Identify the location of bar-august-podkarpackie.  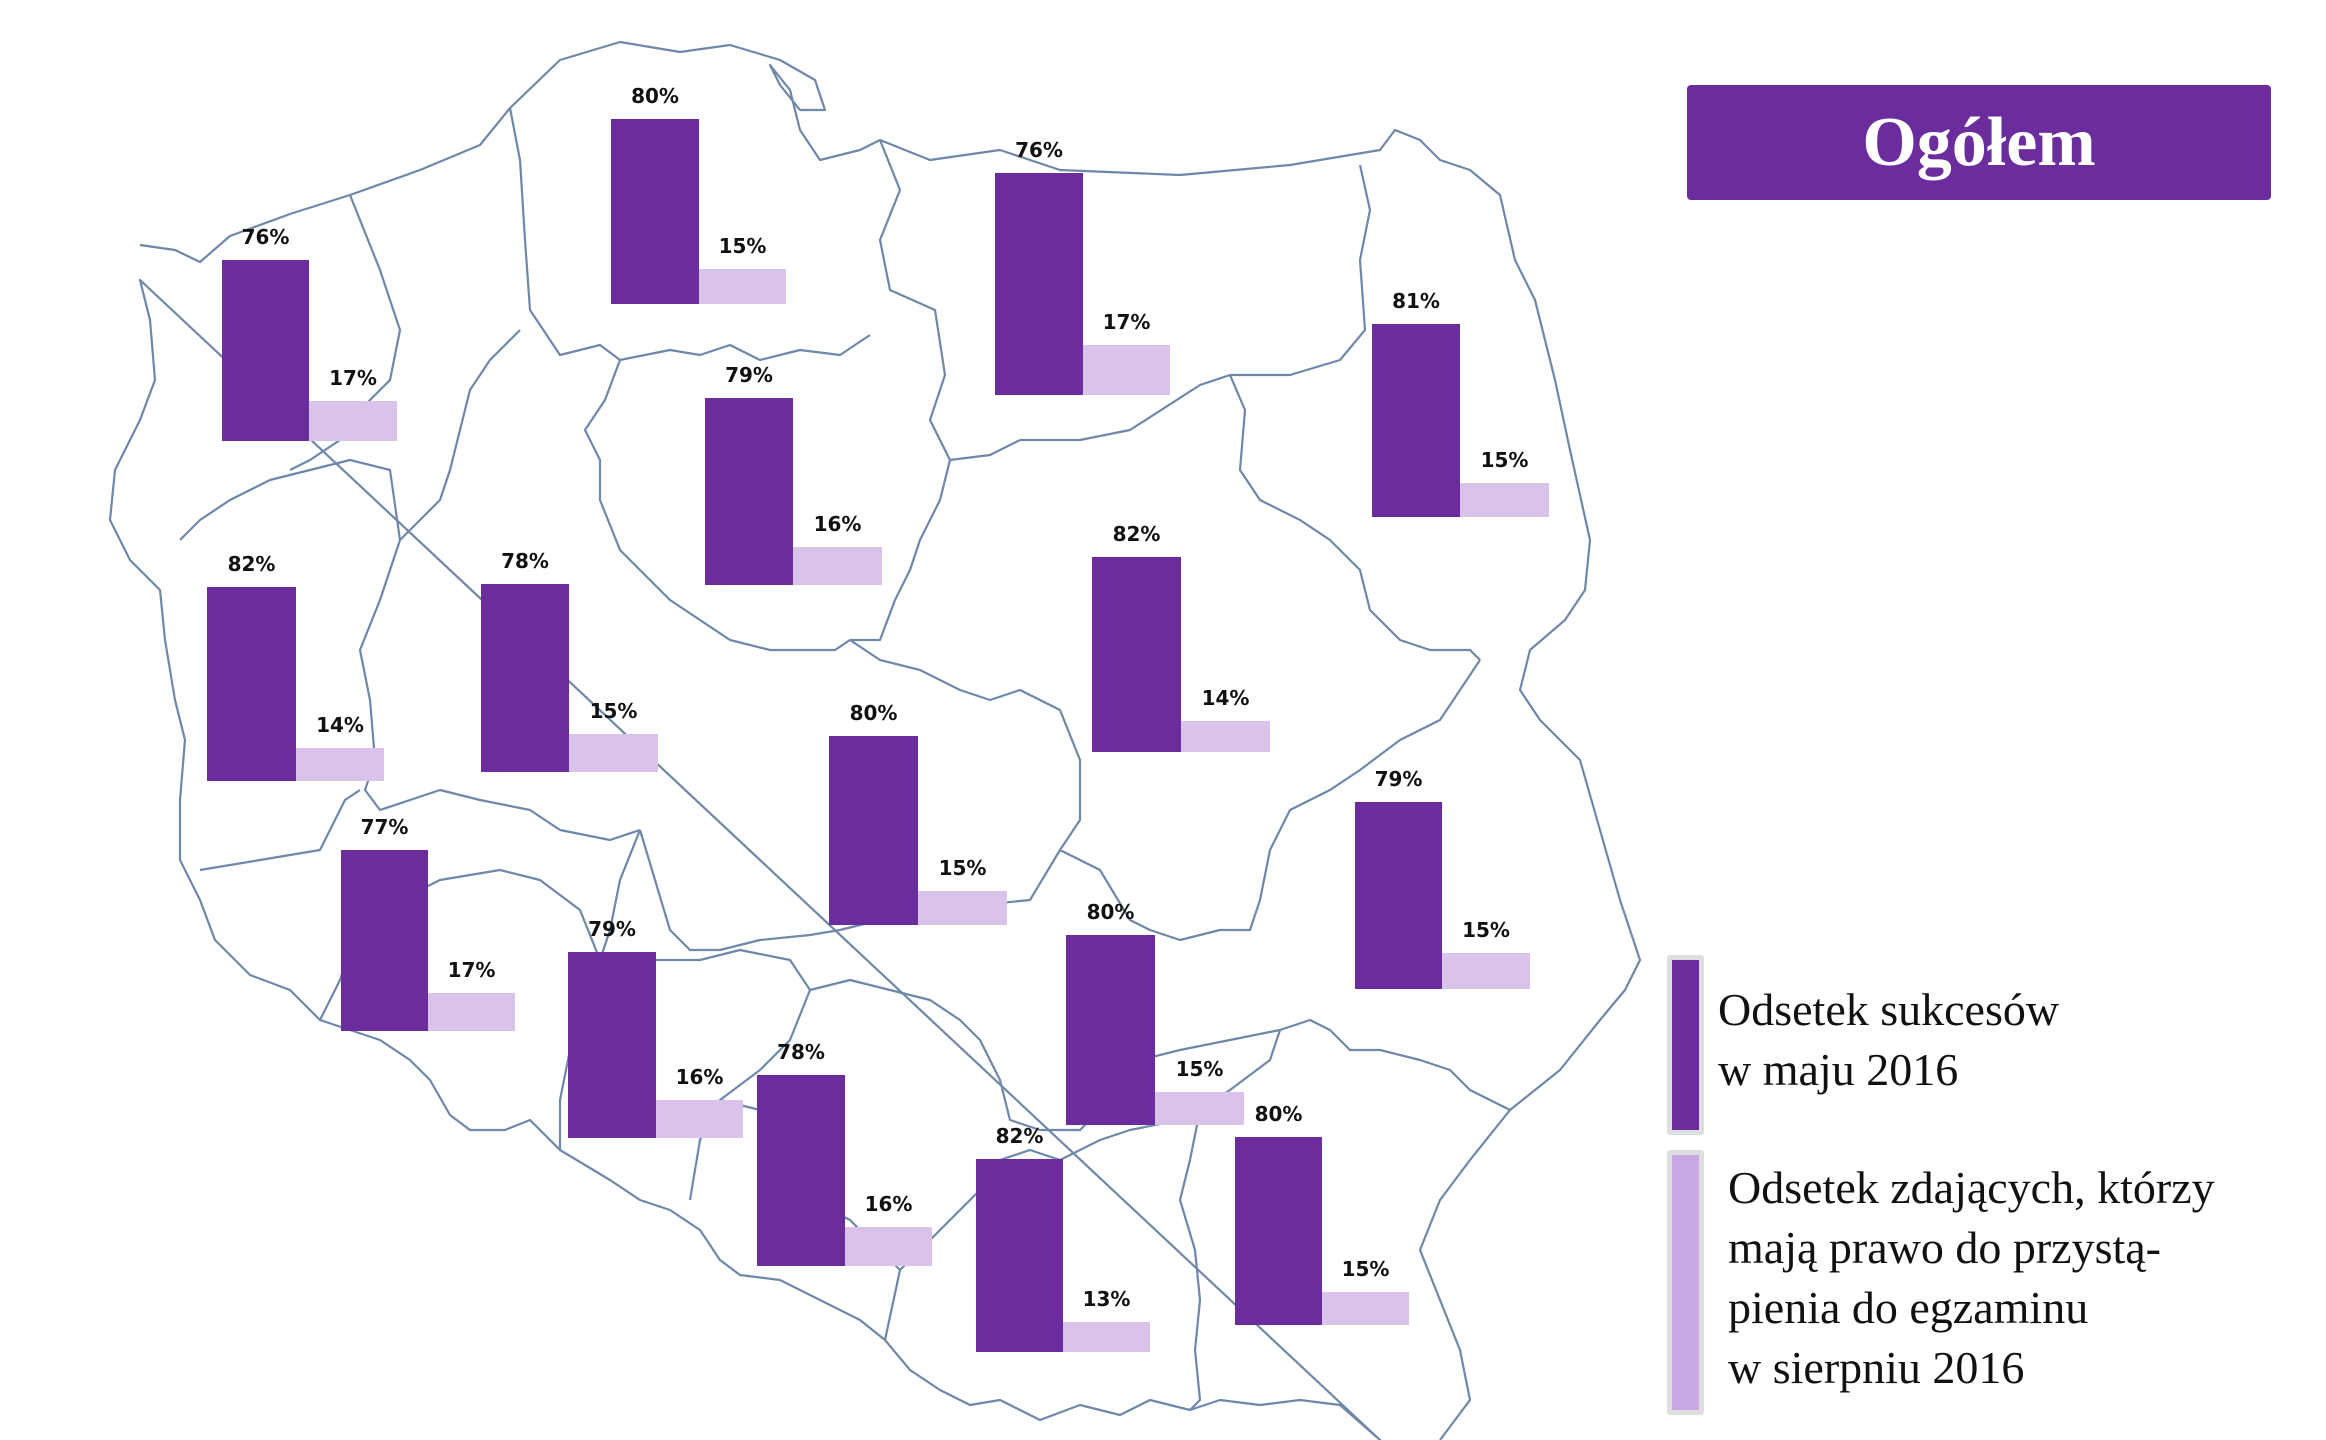
(1365, 1308).